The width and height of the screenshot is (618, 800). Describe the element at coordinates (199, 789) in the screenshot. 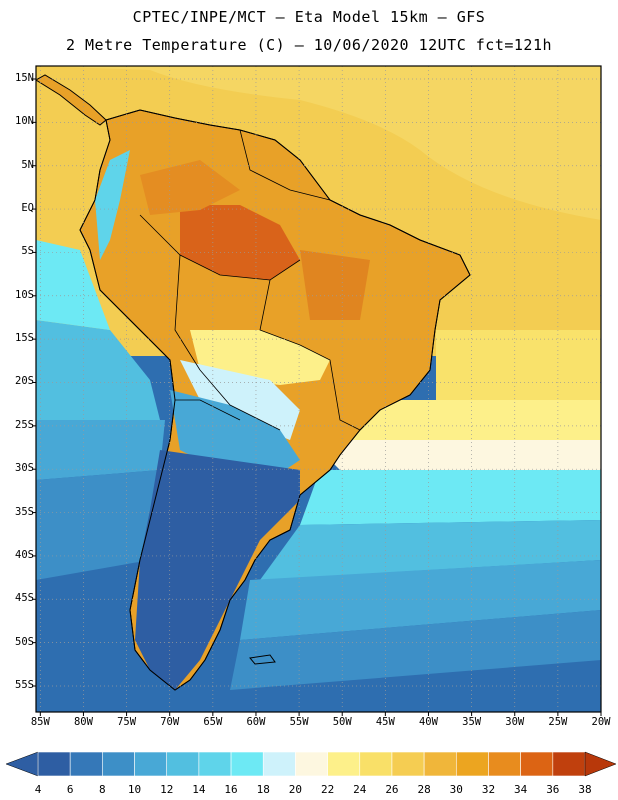

I see `colorbar-label: 14` at that location.